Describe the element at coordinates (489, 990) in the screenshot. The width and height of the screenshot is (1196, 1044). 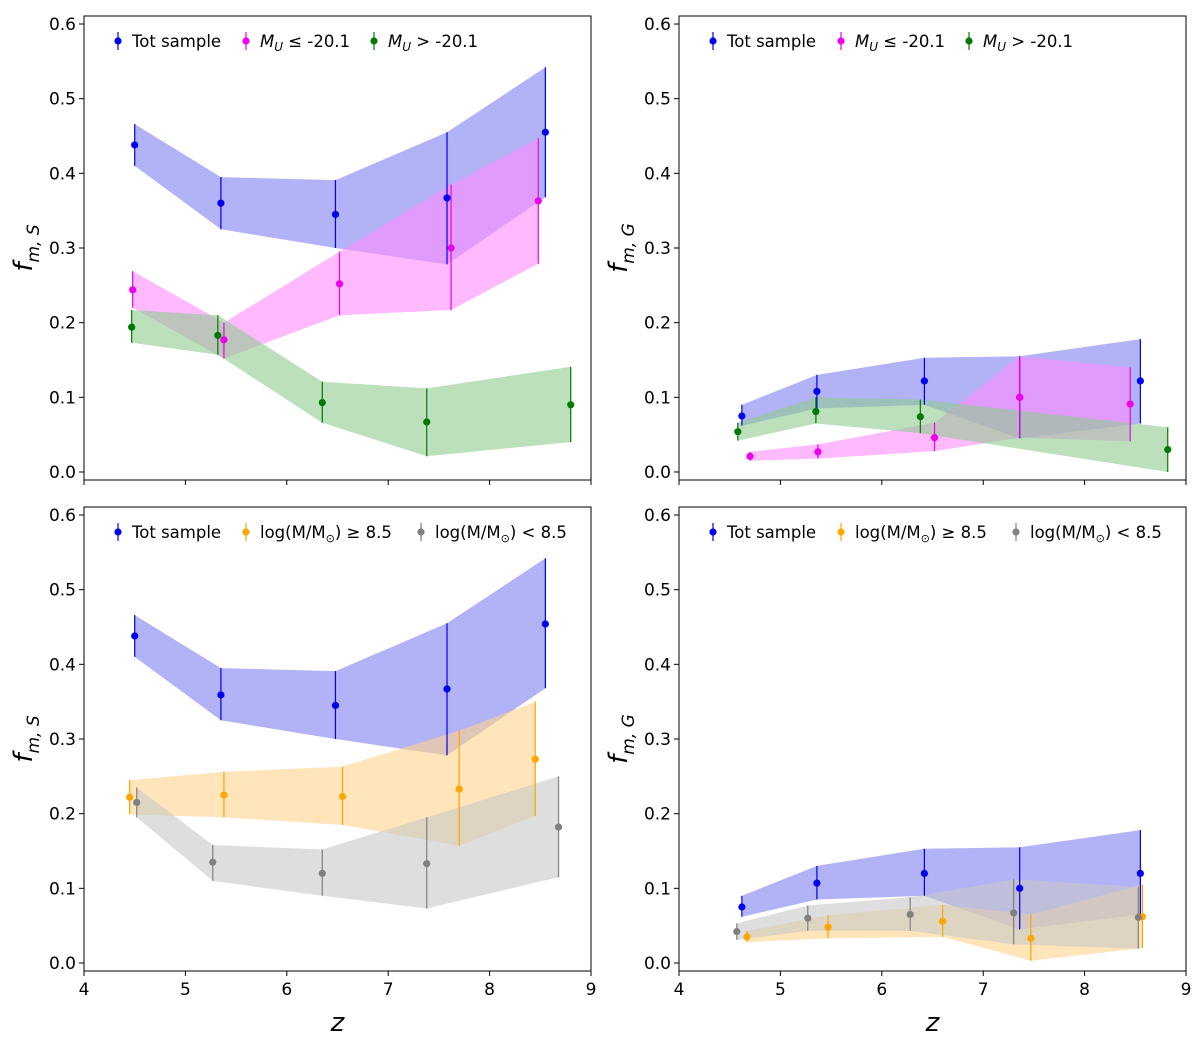
I see `x-tick-label: 8` at that location.